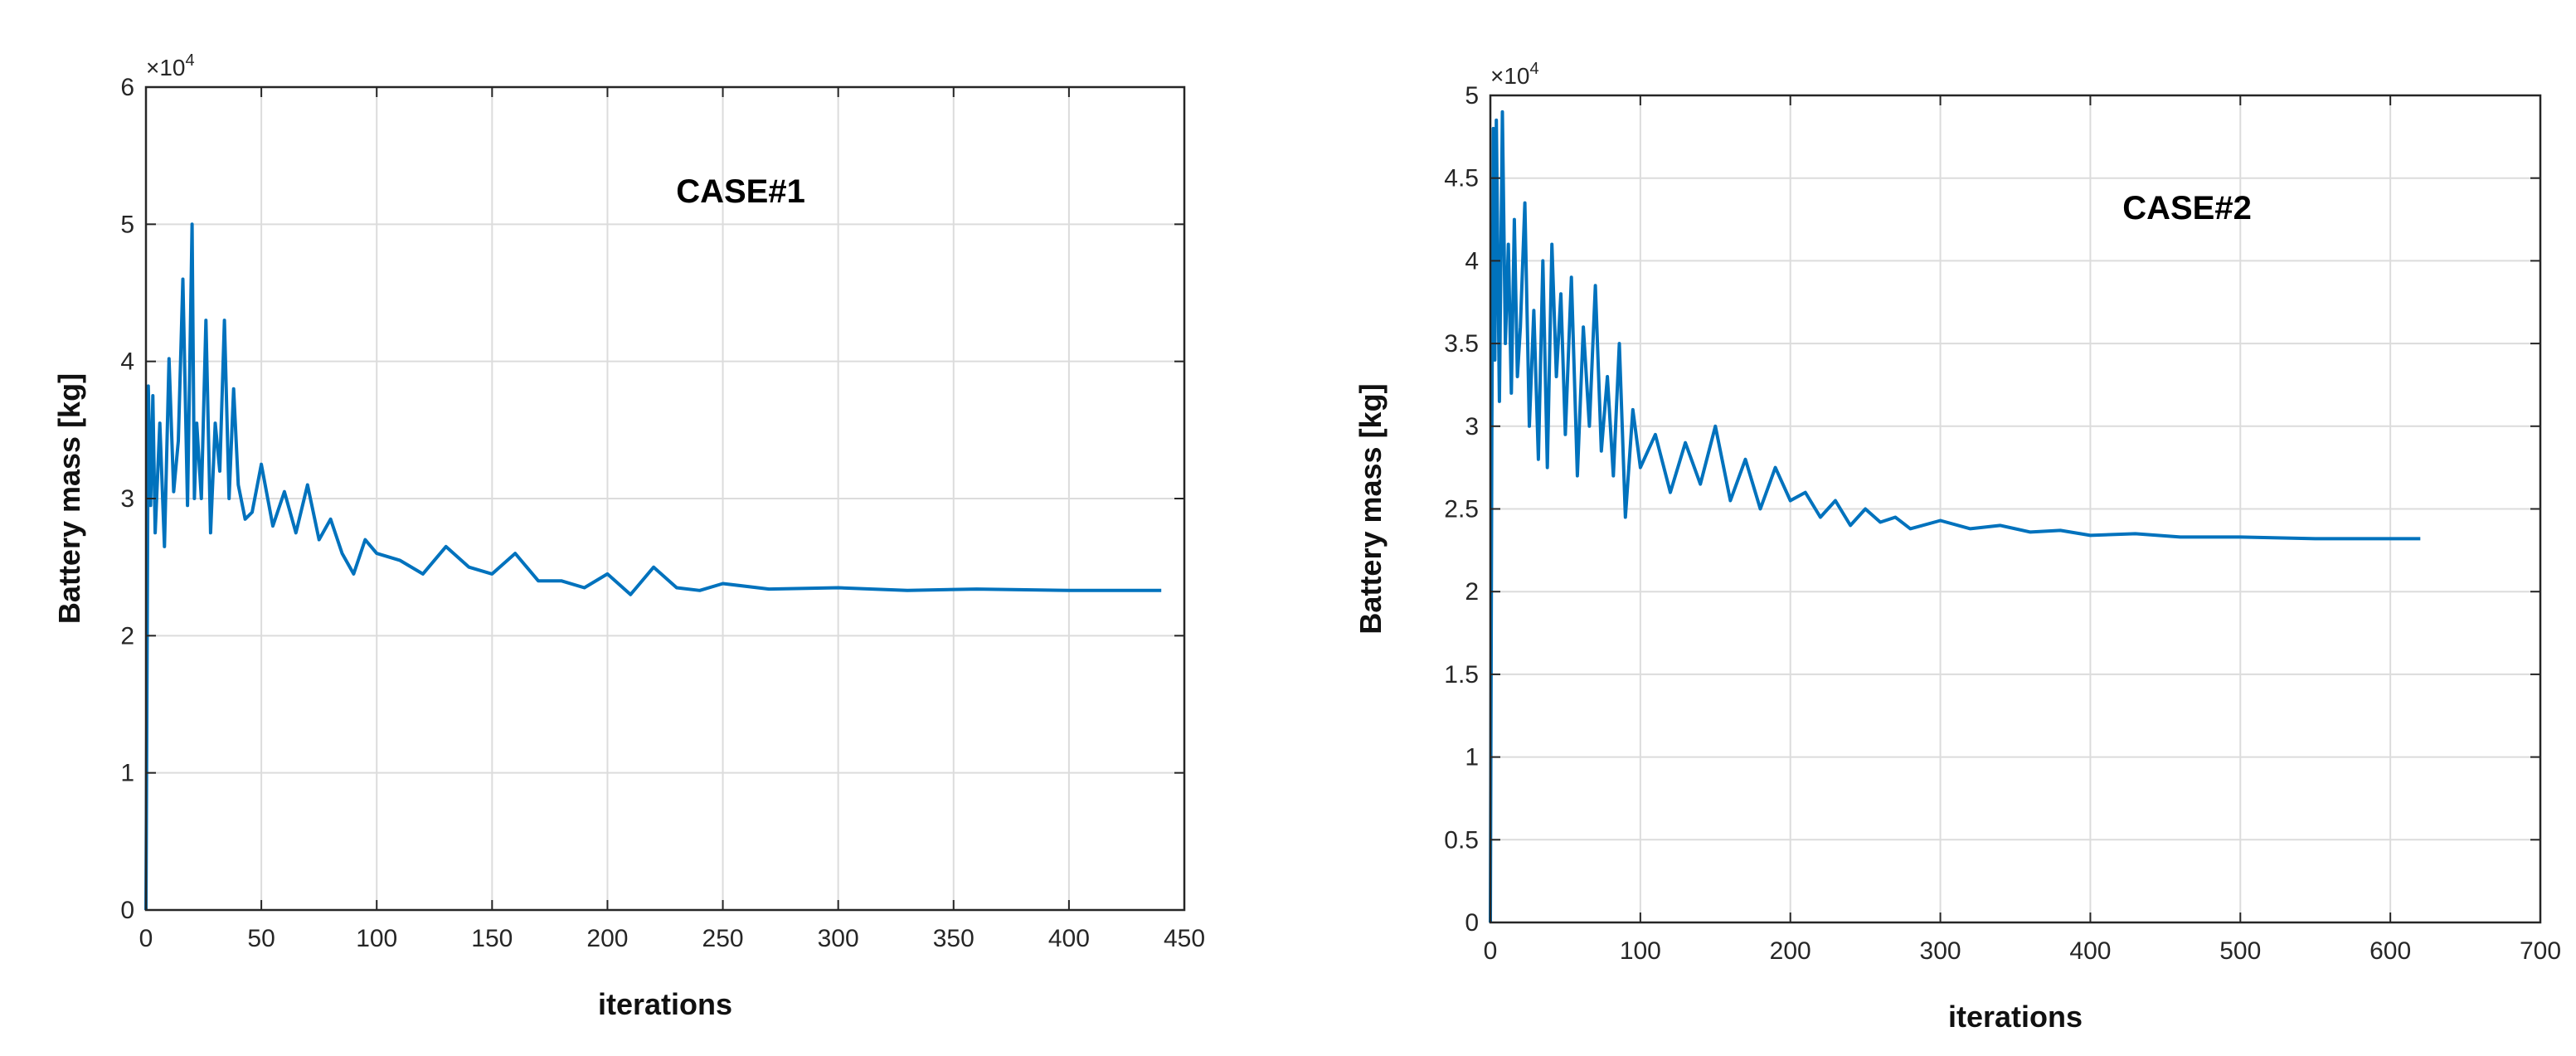 This screenshot has width=2576, height=1056. I want to click on x-tick-label: 350, so click(954, 939).